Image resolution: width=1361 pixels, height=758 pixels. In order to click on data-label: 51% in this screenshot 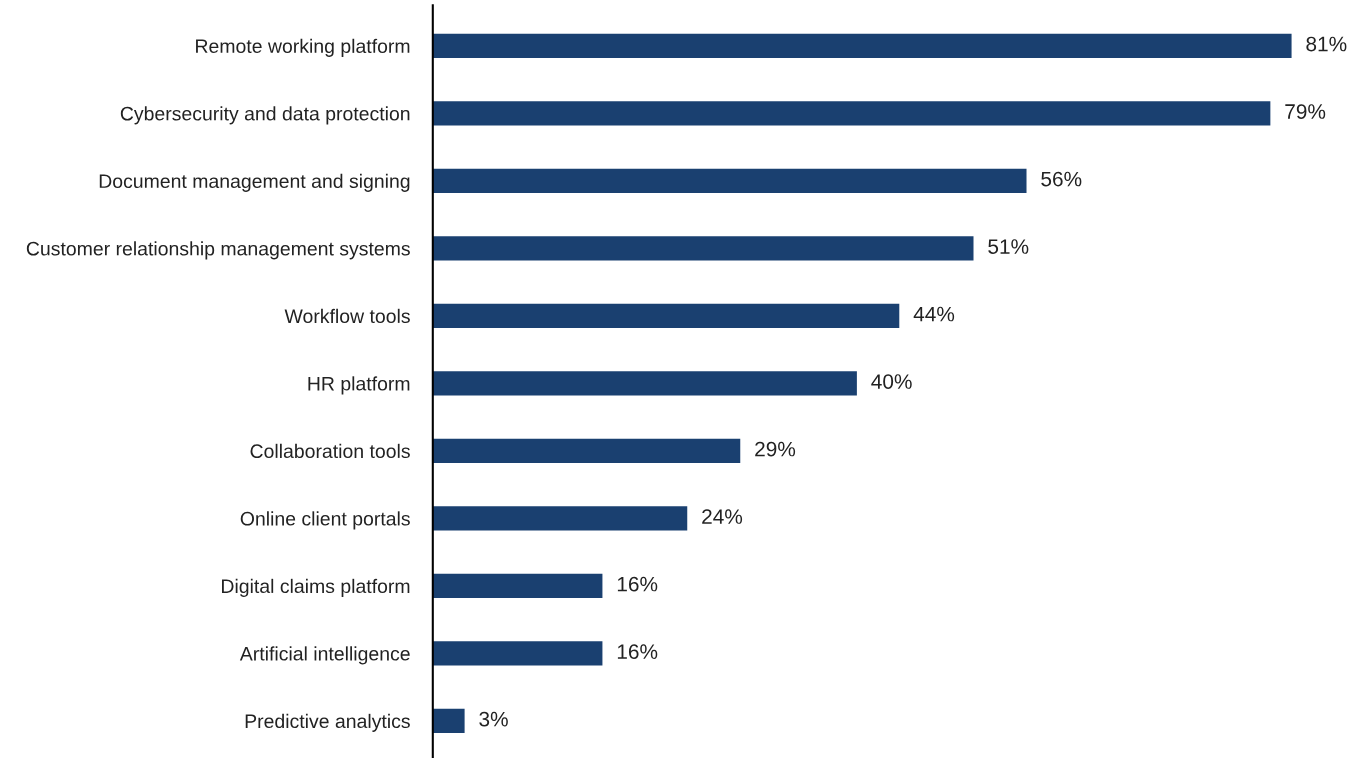, I will do `click(1008, 246)`.